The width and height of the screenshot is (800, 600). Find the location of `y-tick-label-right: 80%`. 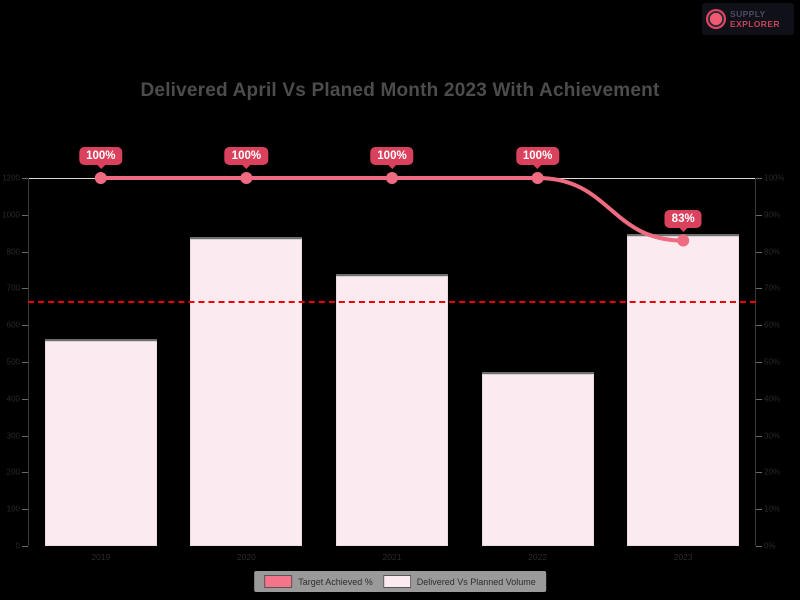

y-tick-label-right: 80% is located at coordinates (772, 252).